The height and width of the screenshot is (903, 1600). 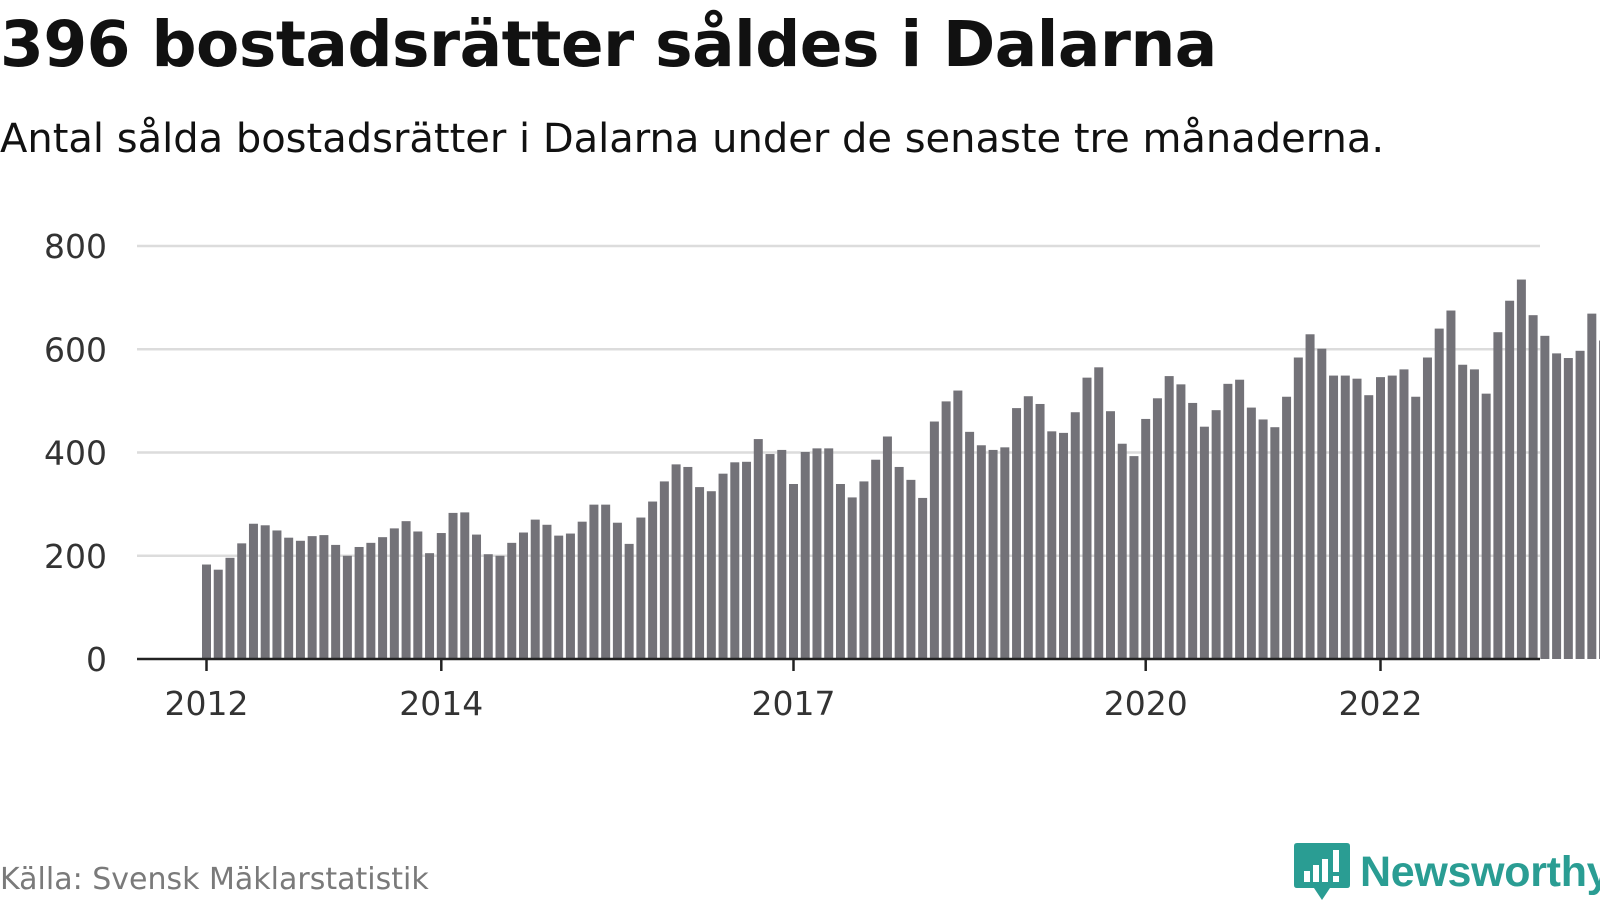 What do you see at coordinates (214, 879) in the screenshot?
I see `source-note: Källa: Svensk Mäklarstatistik` at bounding box center [214, 879].